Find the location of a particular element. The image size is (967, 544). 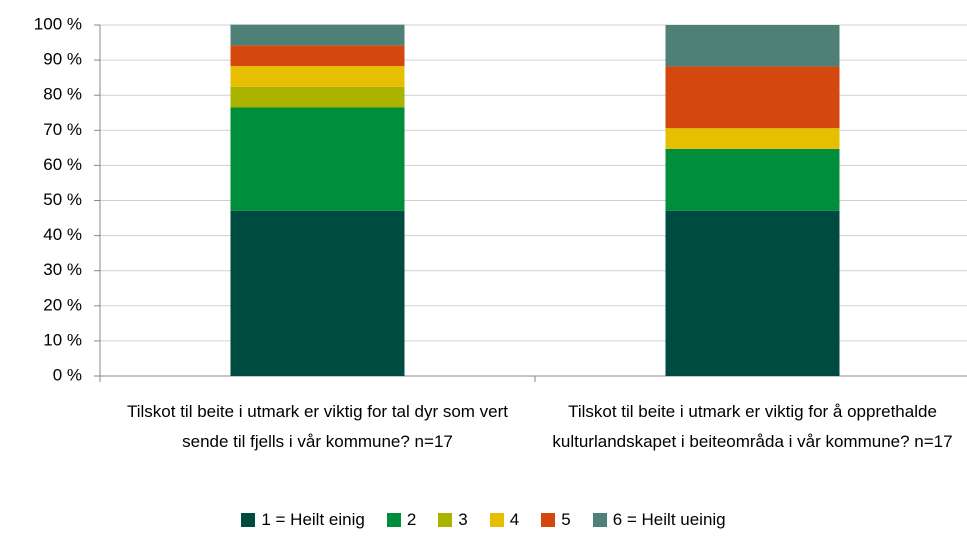

y-tick-label: 40 % is located at coordinates (62, 234).